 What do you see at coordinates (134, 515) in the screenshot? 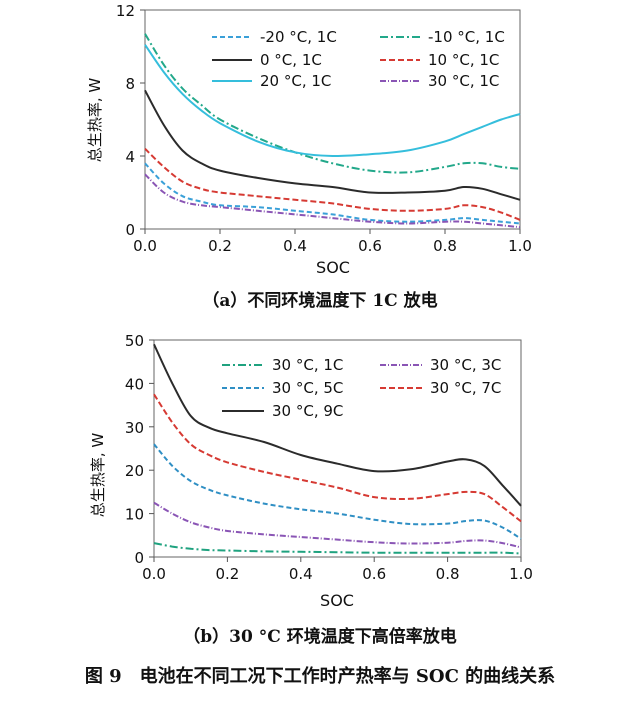
I see `y-tick-label: 10` at bounding box center [134, 515].